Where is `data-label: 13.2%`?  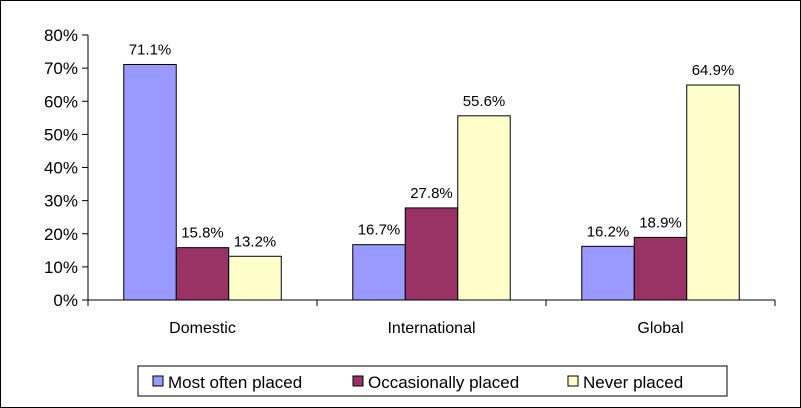
data-label: 13.2% is located at coordinates (255, 241).